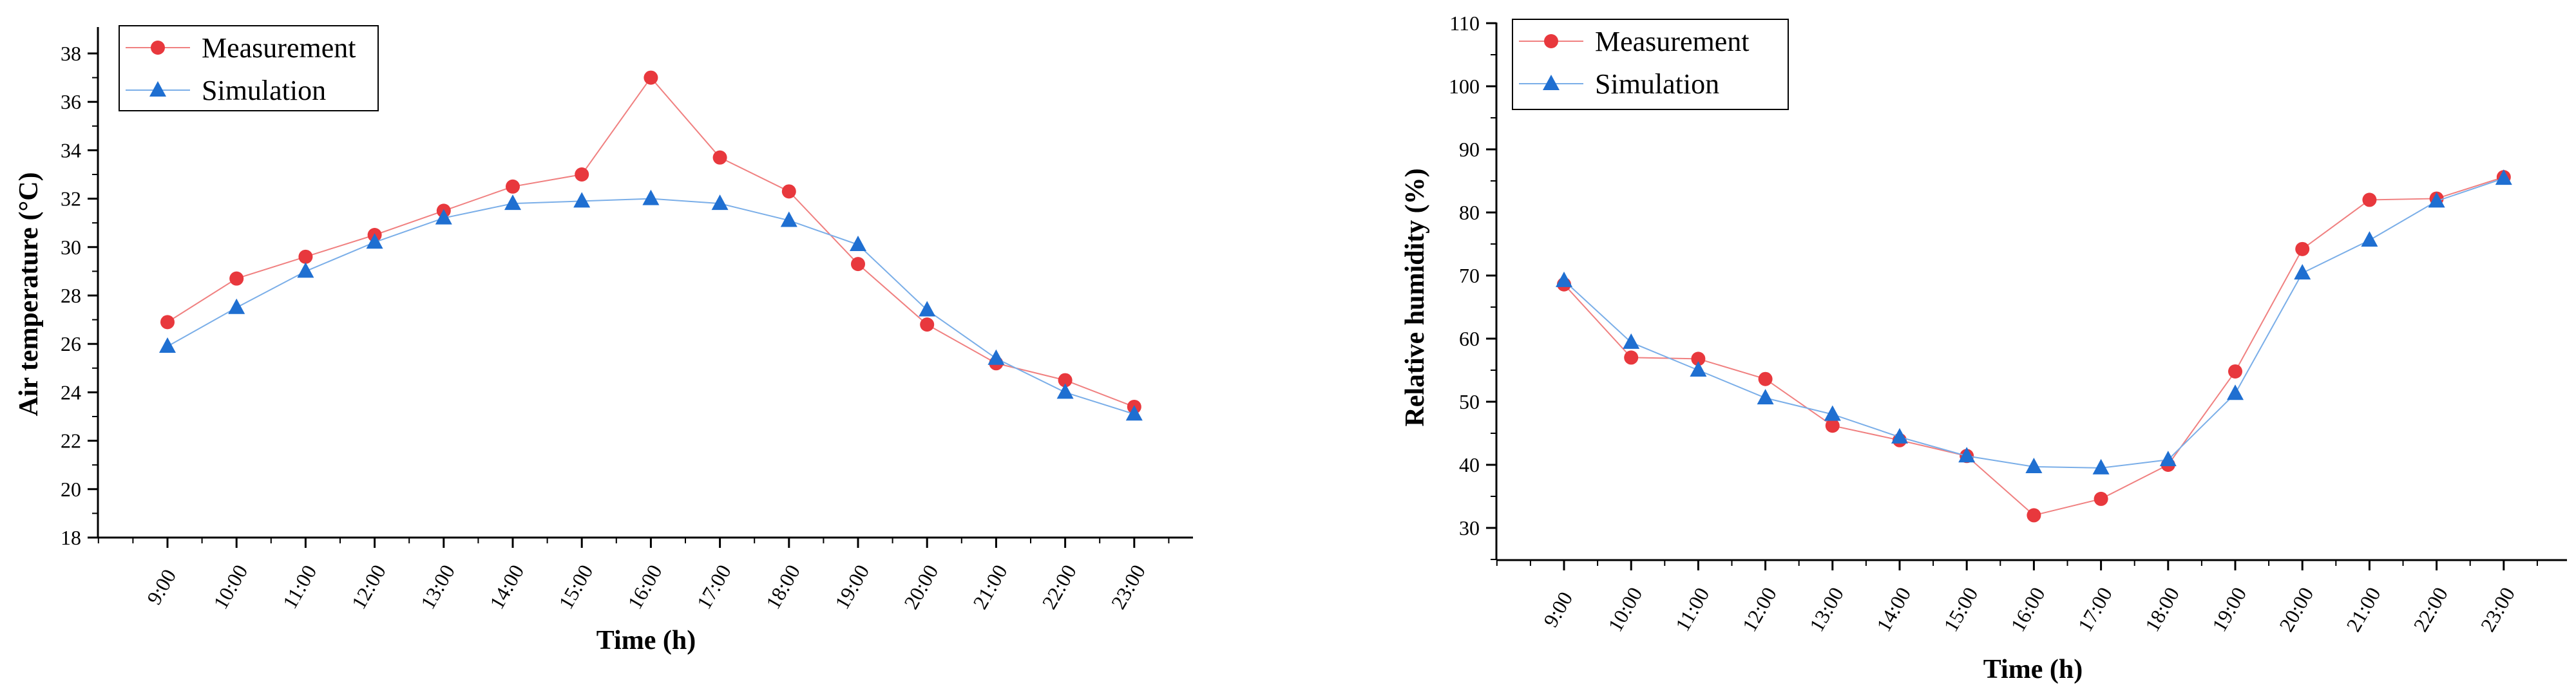 The width and height of the screenshot is (2576, 694). What do you see at coordinates (1558, 609) in the screenshot?
I see `humidity-x-tick-label: 9:00` at bounding box center [1558, 609].